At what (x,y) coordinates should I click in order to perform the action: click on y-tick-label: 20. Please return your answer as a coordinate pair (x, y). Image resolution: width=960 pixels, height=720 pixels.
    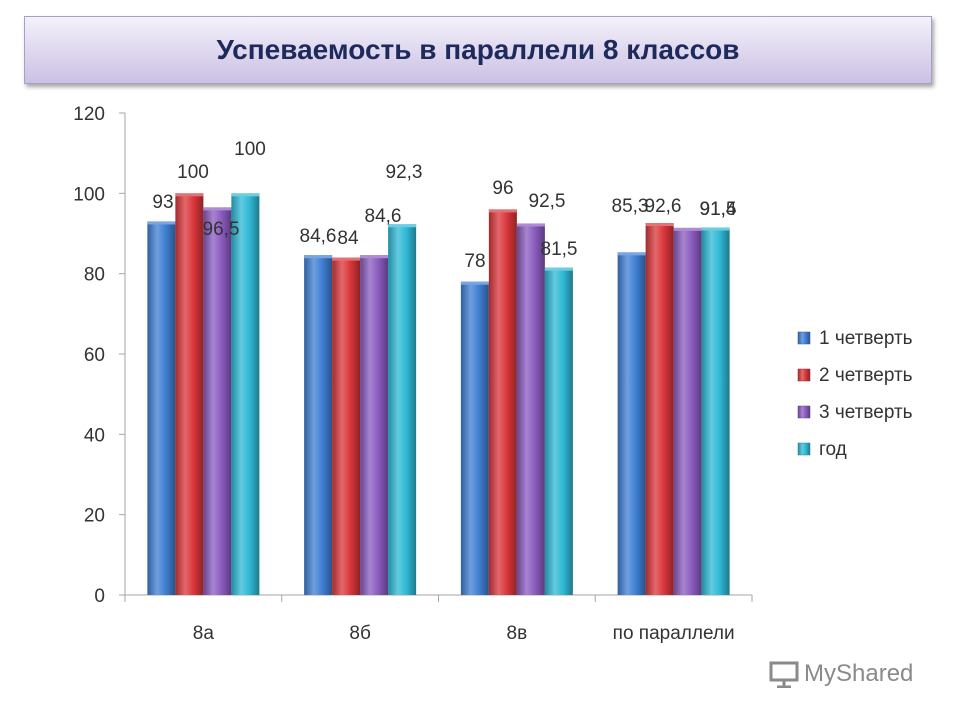
    Looking at the image, I should click on (94, 516).